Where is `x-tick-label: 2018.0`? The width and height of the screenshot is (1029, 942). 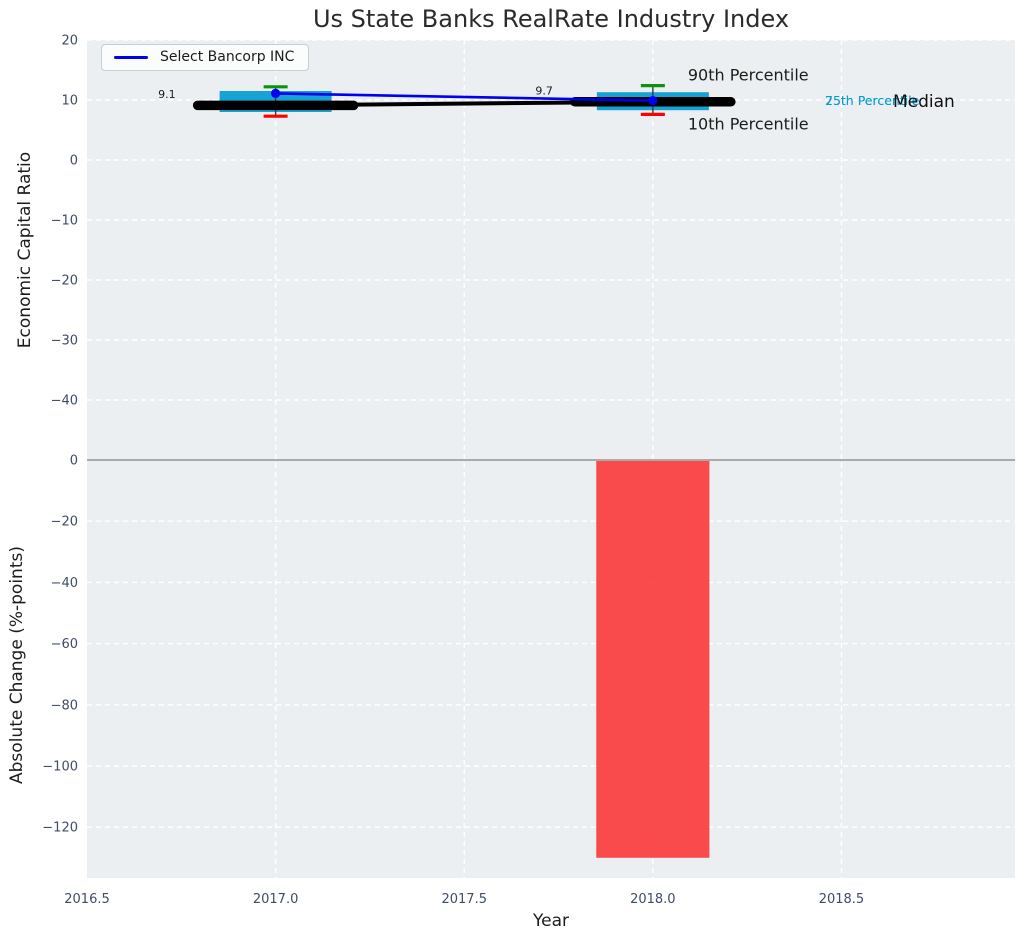 x-tick-label: 2018.0 is located at coordinates (653, 899).